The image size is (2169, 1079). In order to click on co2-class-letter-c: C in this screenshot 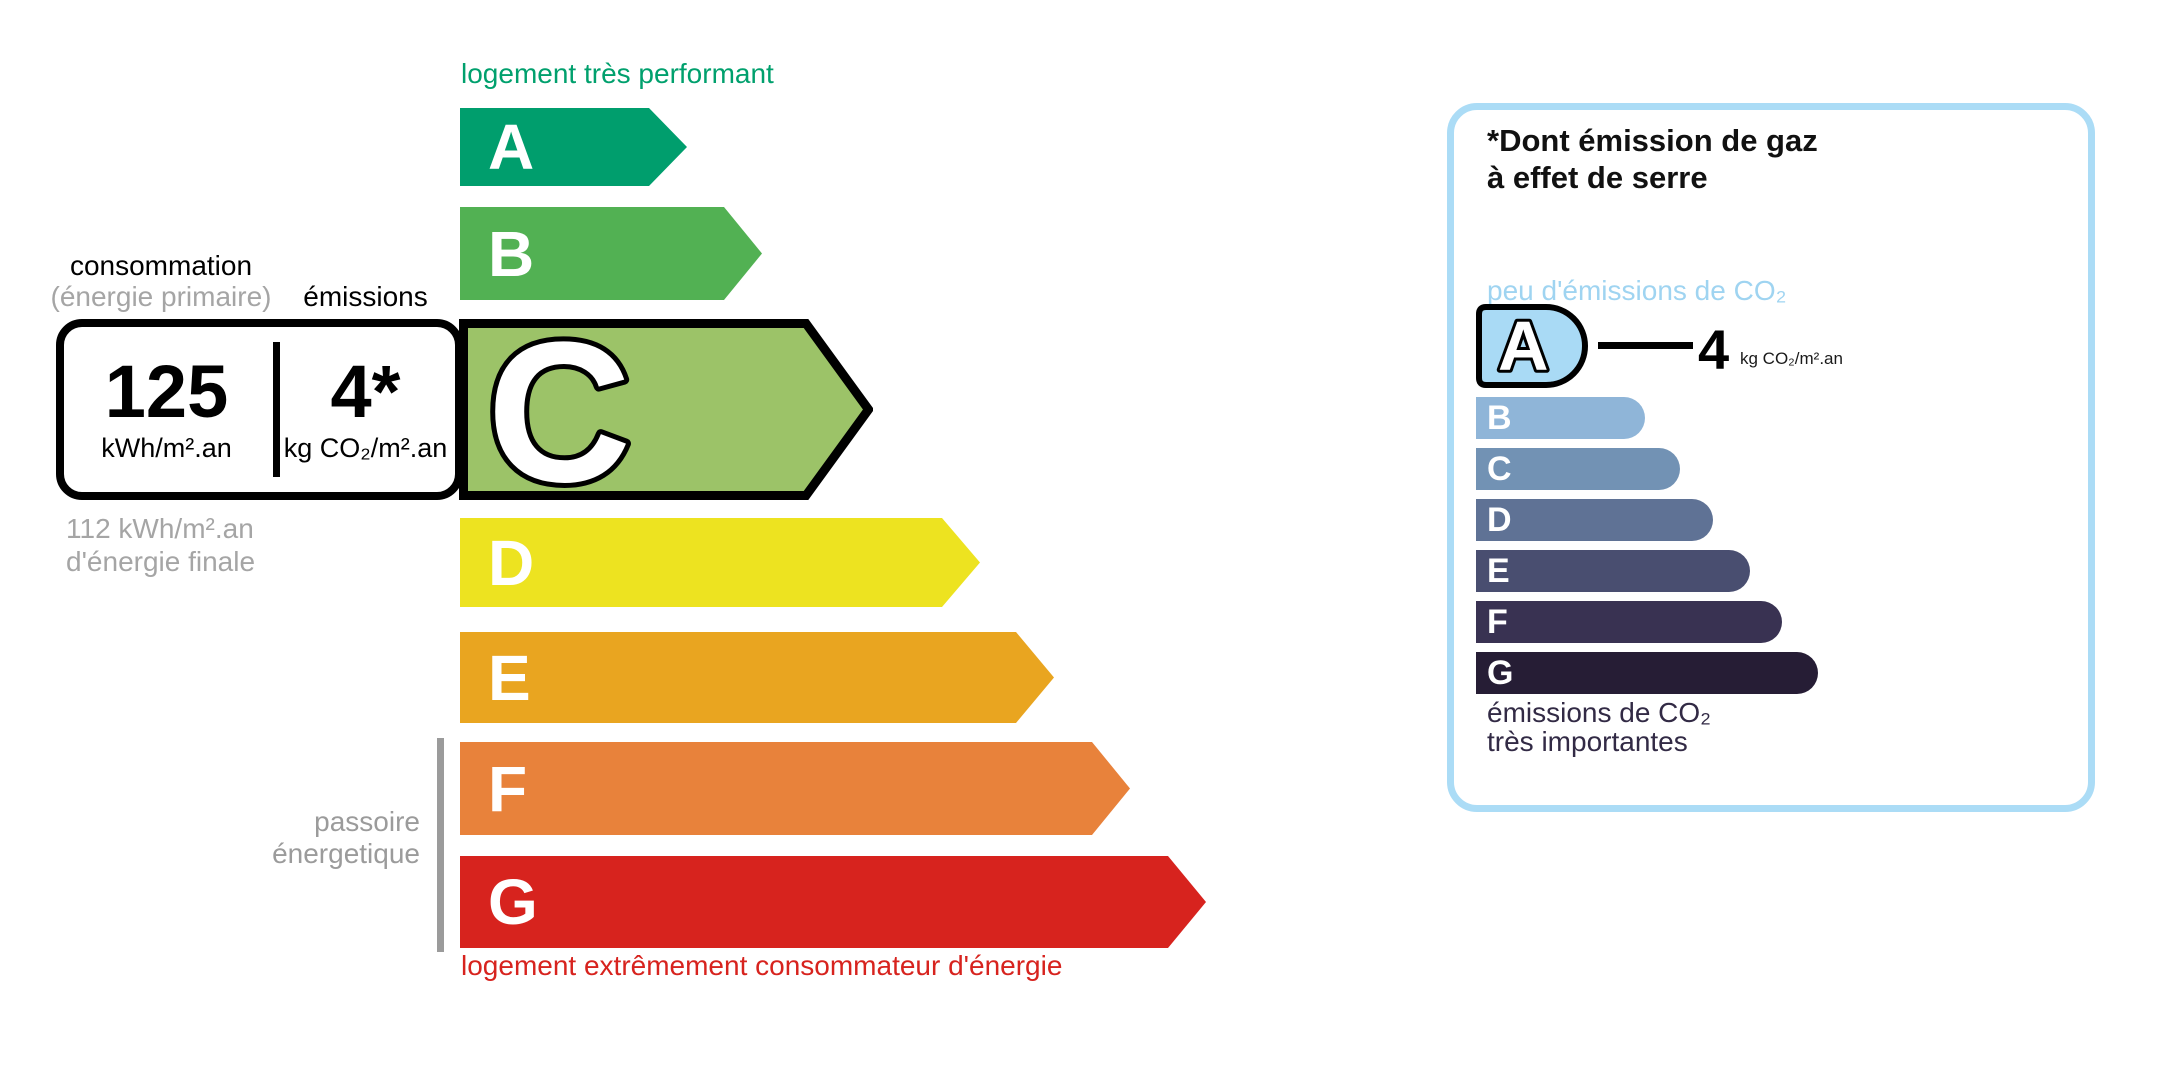, I will do `click(1499, 469)`.